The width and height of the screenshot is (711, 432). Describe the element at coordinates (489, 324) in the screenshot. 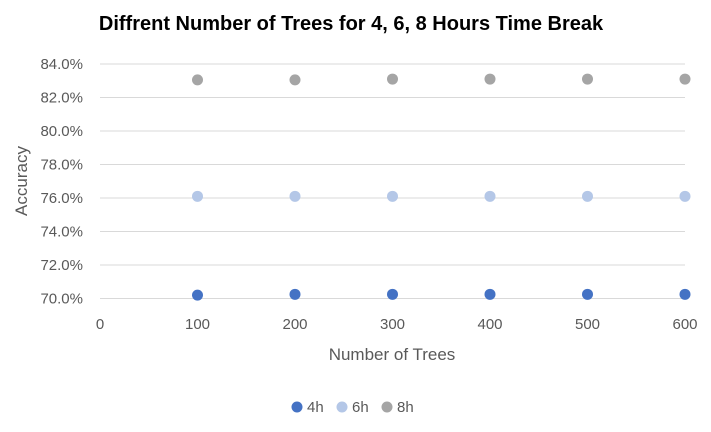

I see `x-tick-label: 400` at that location.